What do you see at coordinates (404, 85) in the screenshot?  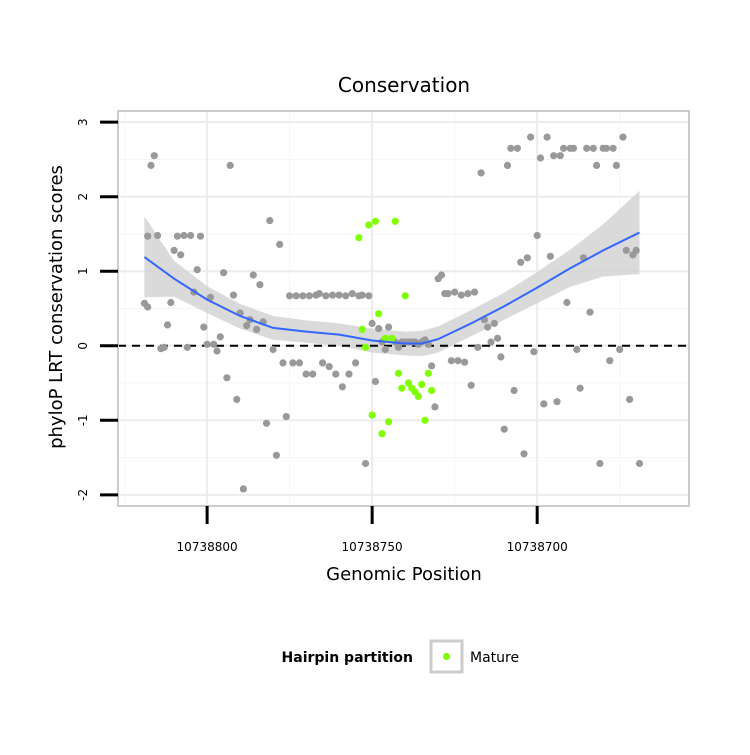 I see `chart-title: Conservation` at bounding box center [404, 85].